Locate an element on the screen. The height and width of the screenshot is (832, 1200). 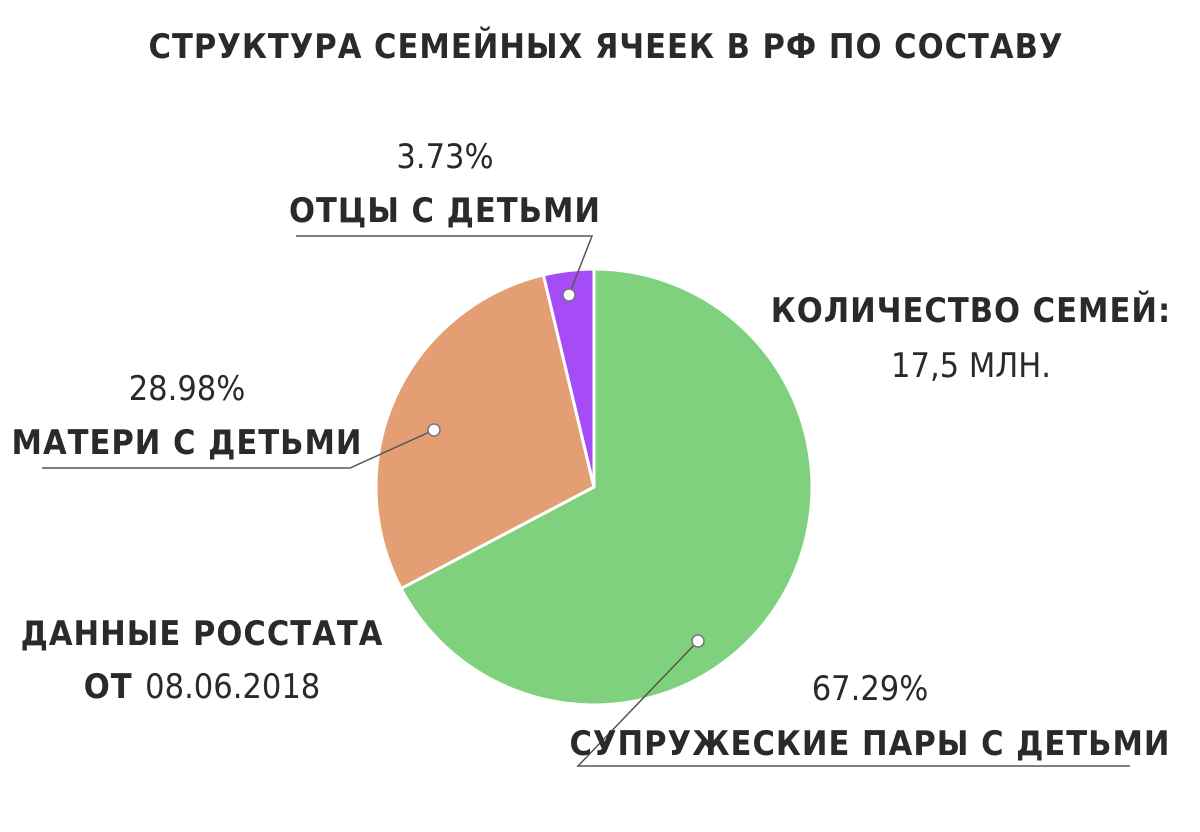
data-label-spouses: 67.29% is located at coordinates (870, 689).